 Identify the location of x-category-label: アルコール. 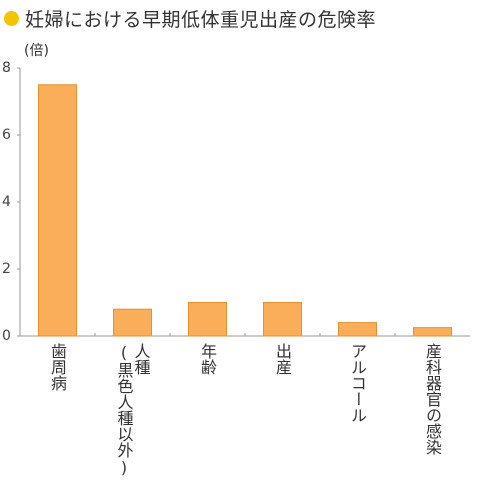
(357, 383).